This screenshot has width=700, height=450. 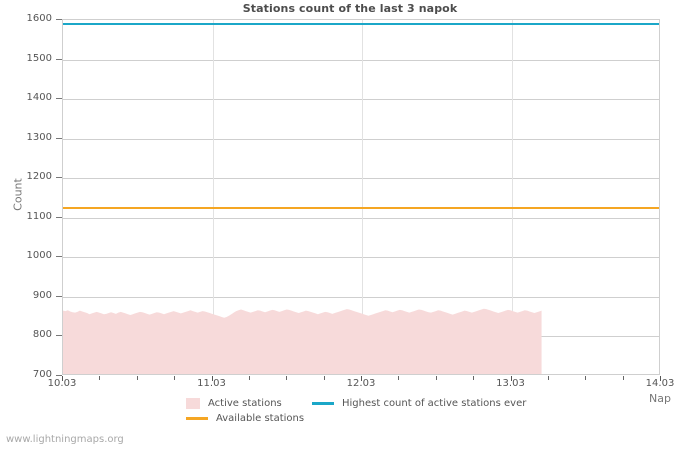 What do you see at coordinates (350, 8) in the screenshot?
I see `chart-title: Stations count of the last 3 napok` at bounding box center [350, 8].